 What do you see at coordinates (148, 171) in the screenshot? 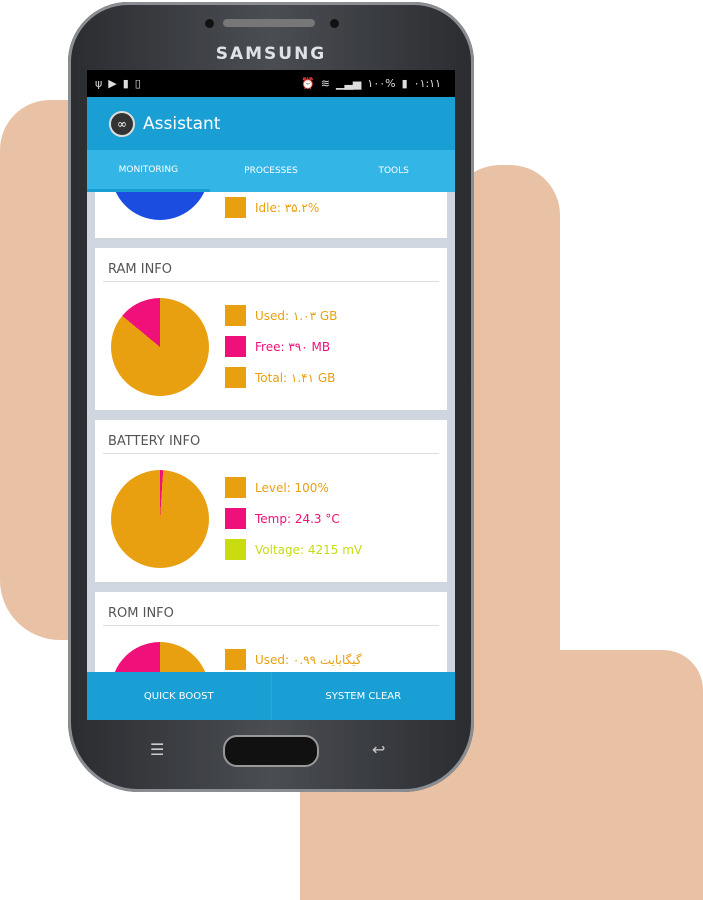
I see `tab-monitoring: MONITORING` at bounding box center [148, 171].